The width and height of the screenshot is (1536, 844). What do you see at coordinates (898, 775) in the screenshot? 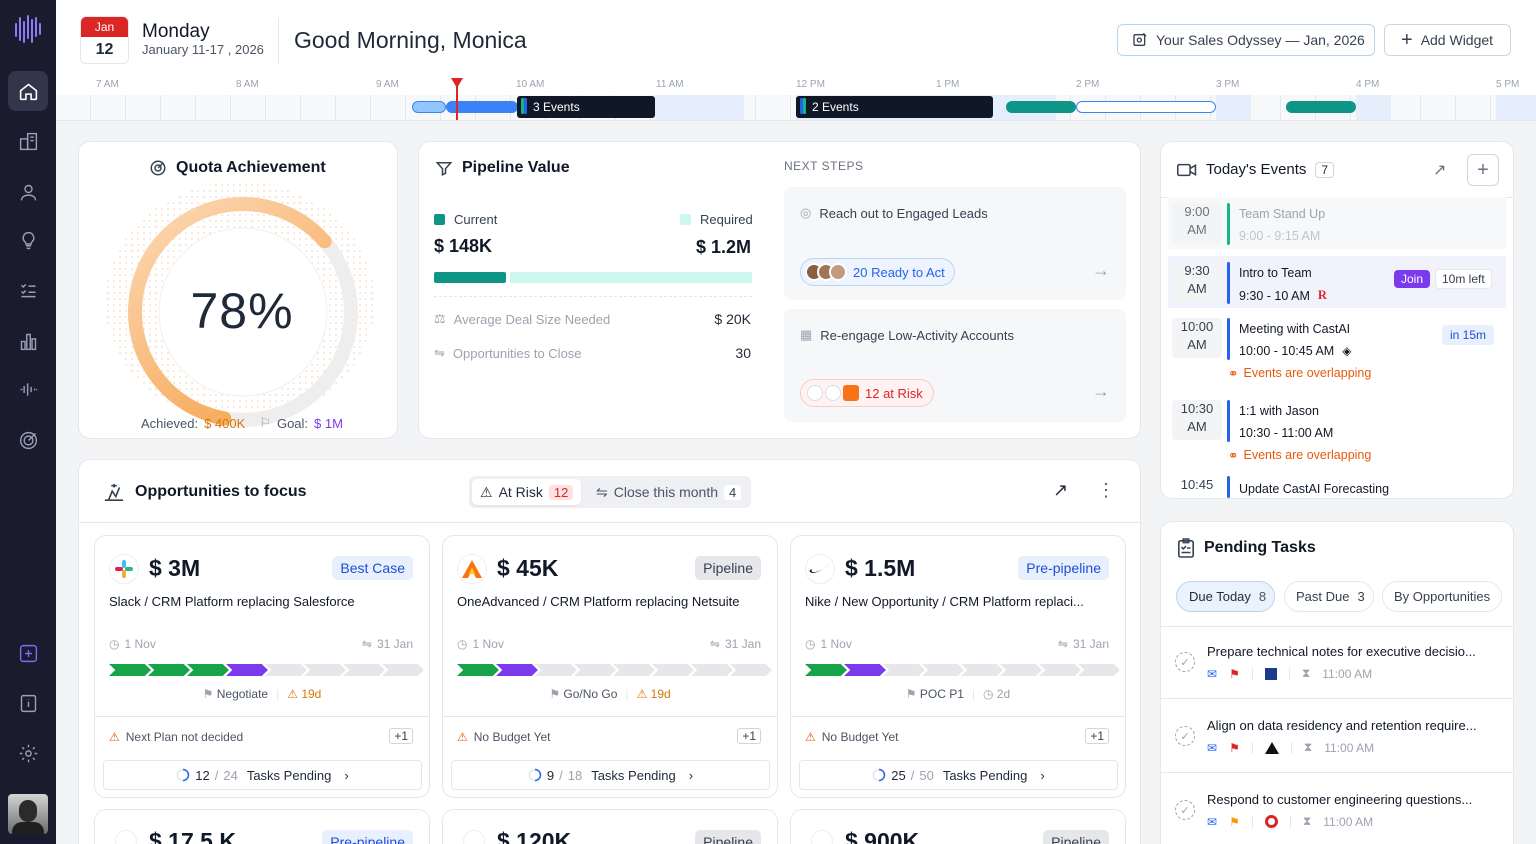
I see `tasks-done: 25` at bounding box center [898, 775].